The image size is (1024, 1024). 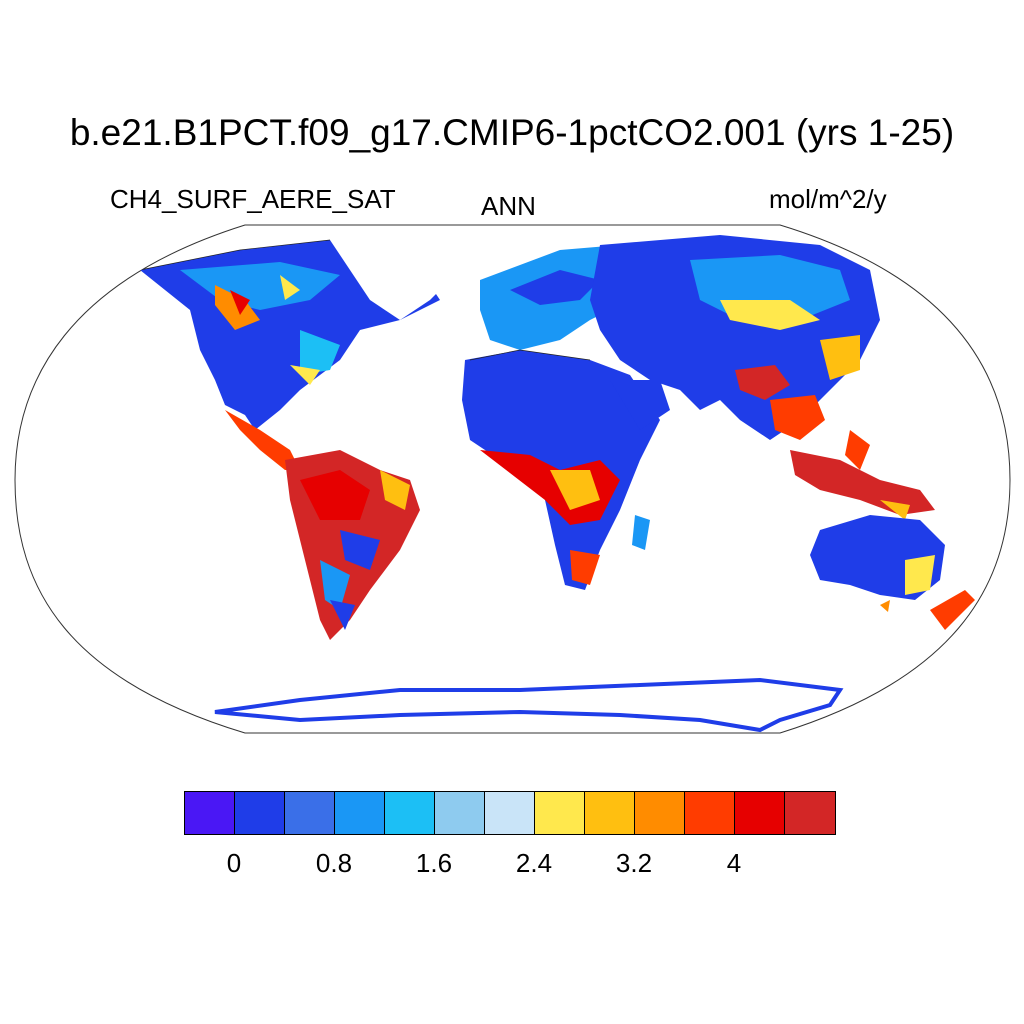 I want to click on se-asia-islands, so click(x=862, y=482).